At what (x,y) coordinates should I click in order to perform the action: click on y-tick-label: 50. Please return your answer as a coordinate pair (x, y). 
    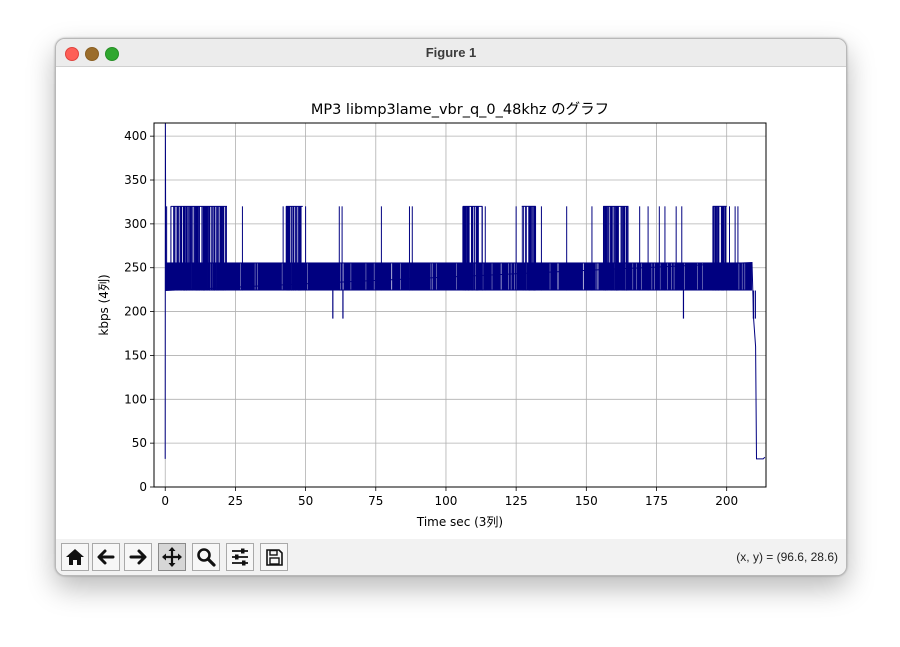
    Looking at the image, I should click on (139, 443).